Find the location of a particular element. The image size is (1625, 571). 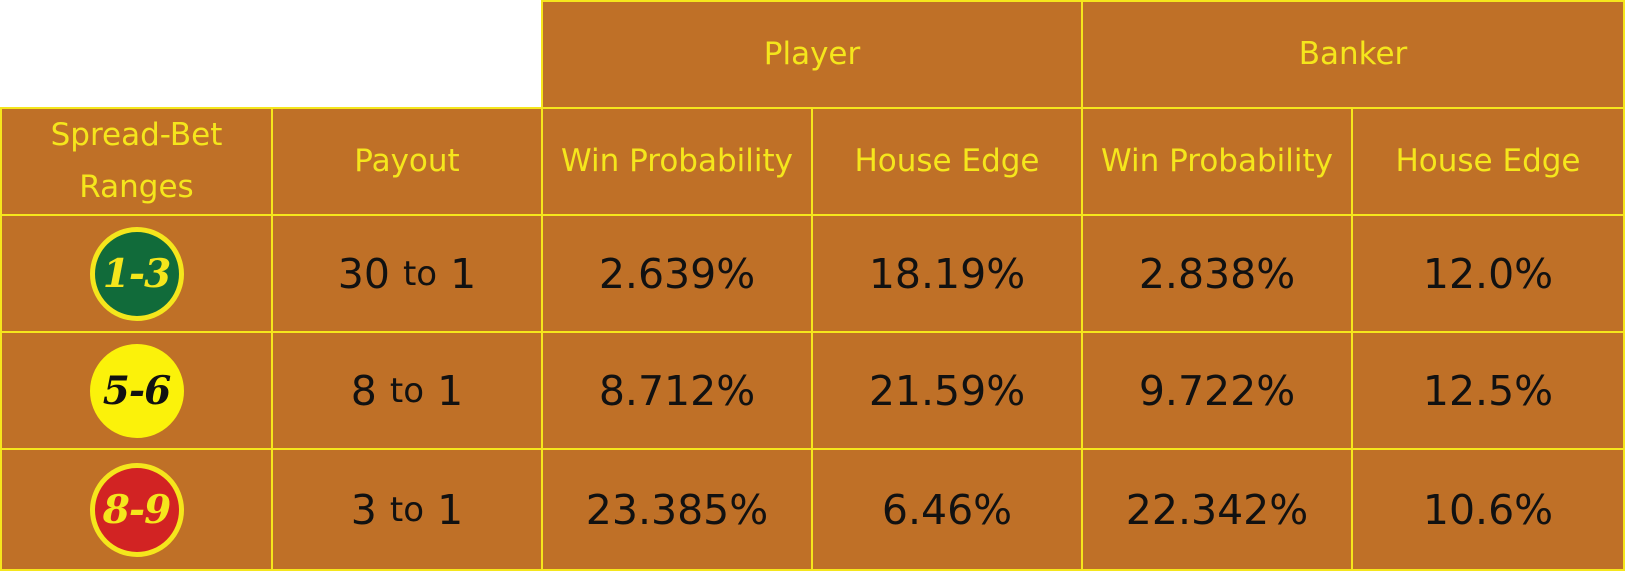

banker-house-edge-header-label: House Edge is located at coordinates (1488, 160).